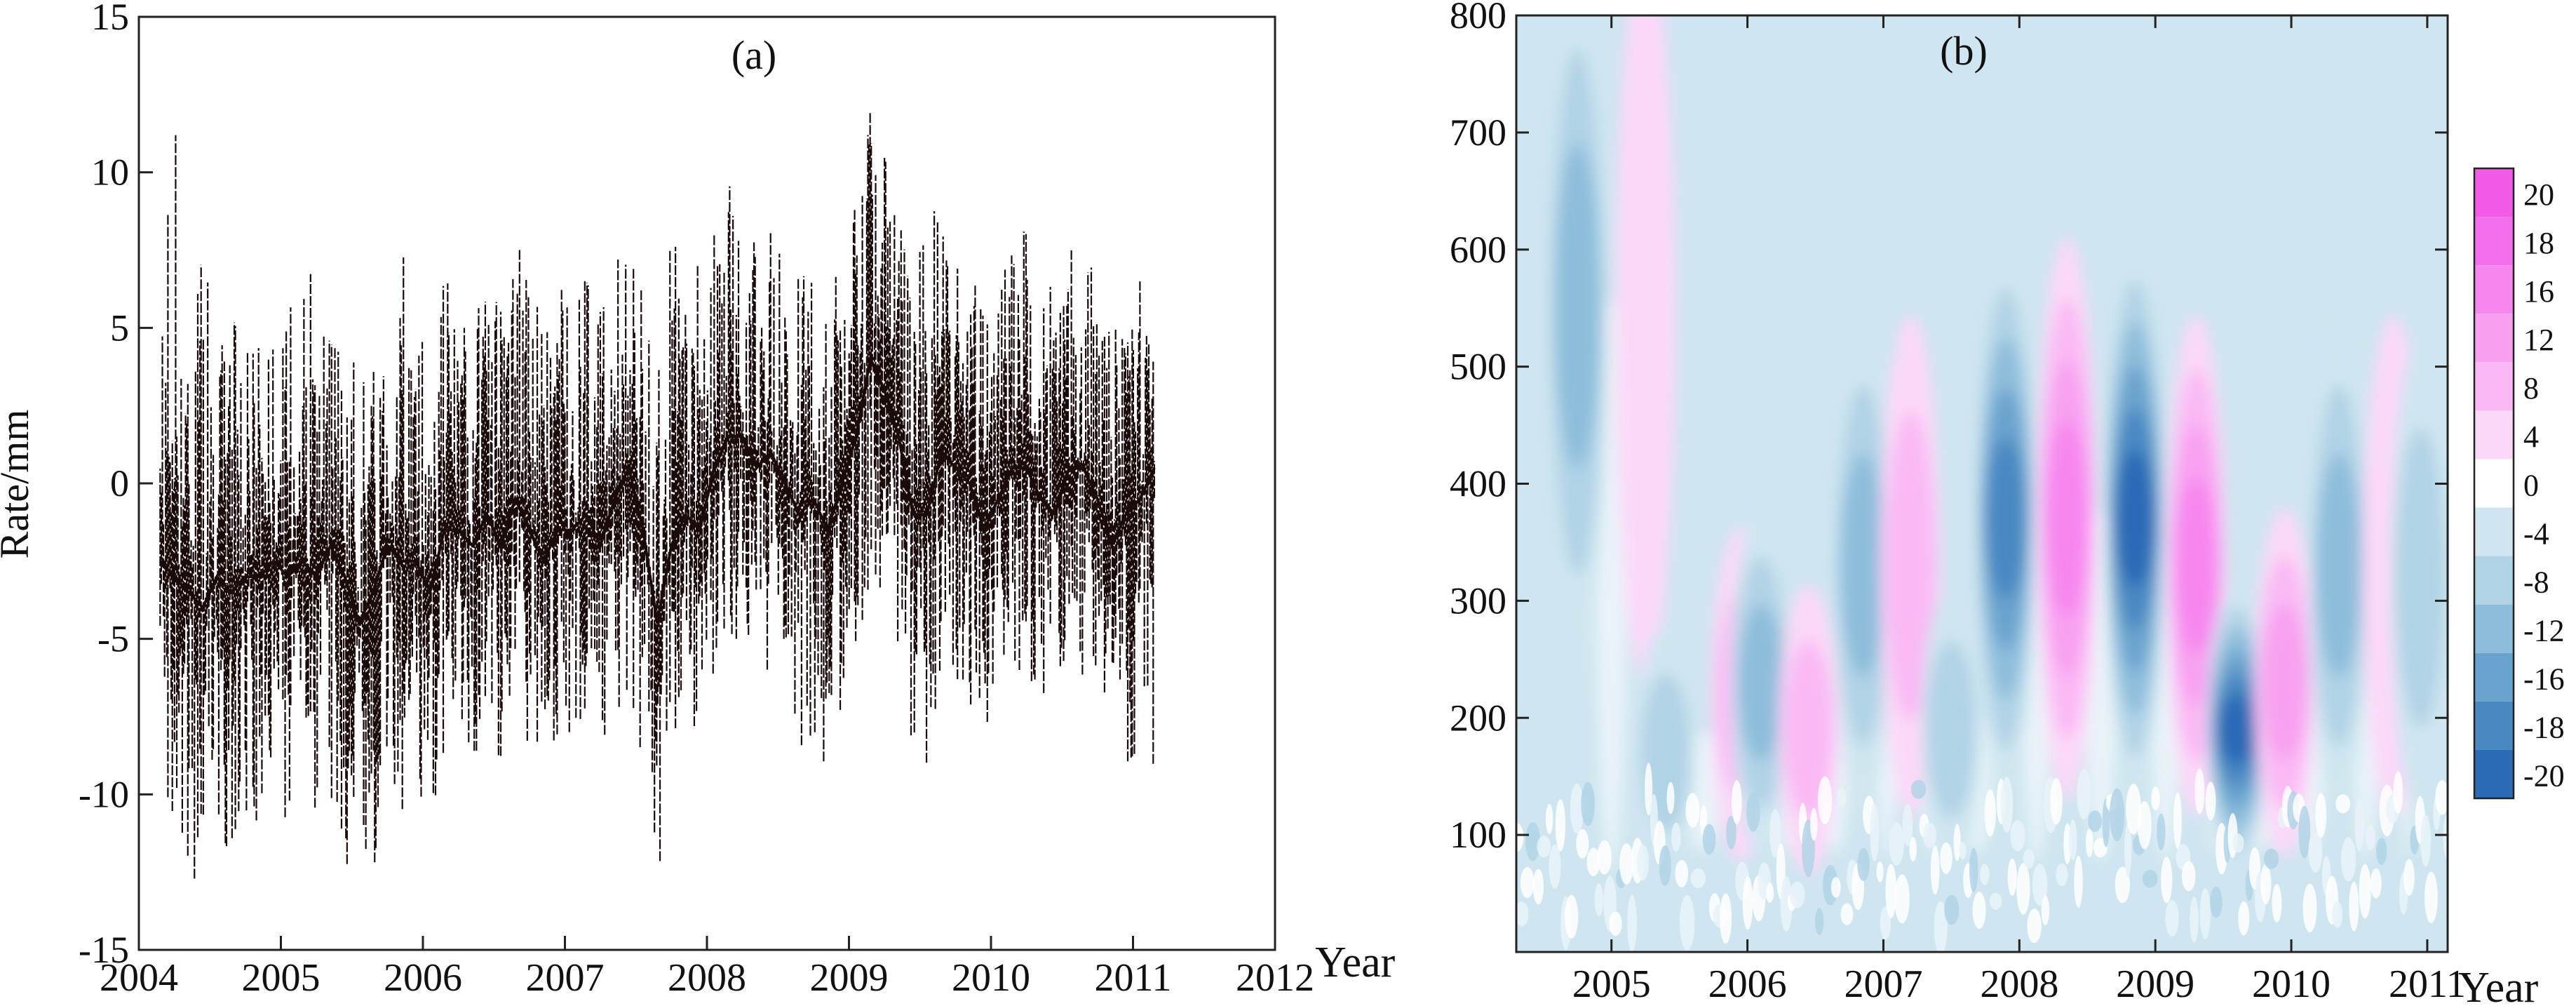  Describe the element at coordinates (2544, 679) in the screenshot. I see `panel-b-colorbar-label: -16` at that location.